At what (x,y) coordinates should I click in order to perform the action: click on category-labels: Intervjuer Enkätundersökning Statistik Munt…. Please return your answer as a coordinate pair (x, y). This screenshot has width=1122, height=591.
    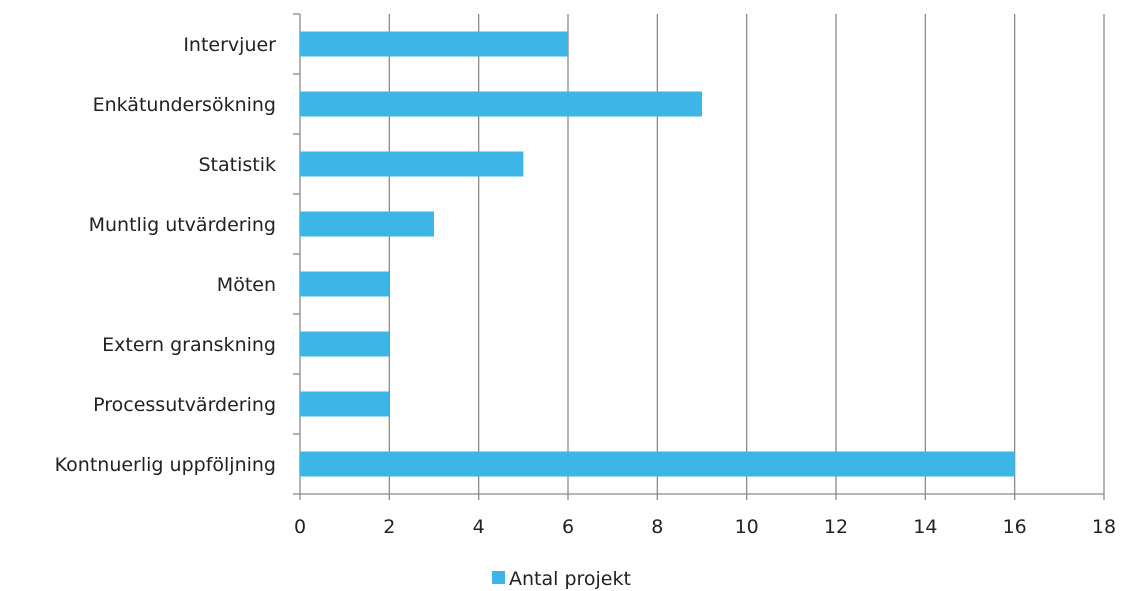
    Looking at the image, I should click on (166, 255).